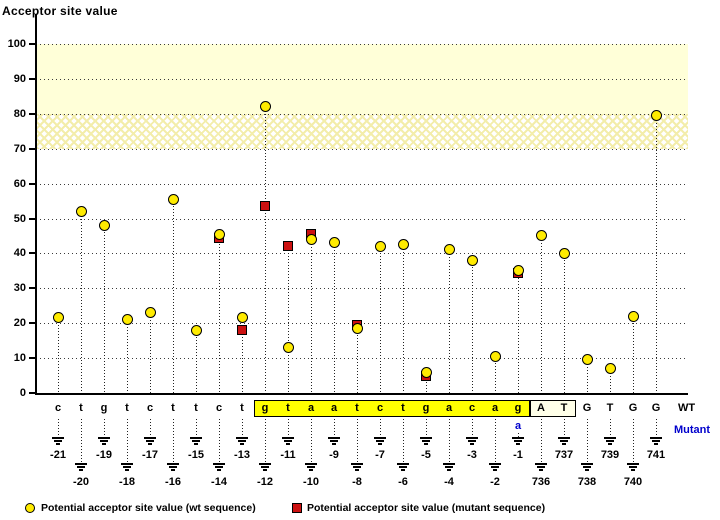 Image resolution: width=720 pixels, height=520 pixels. Describe the element at coordinates (81, 482) in the screenshot. I see `position-label: -20` at that location.